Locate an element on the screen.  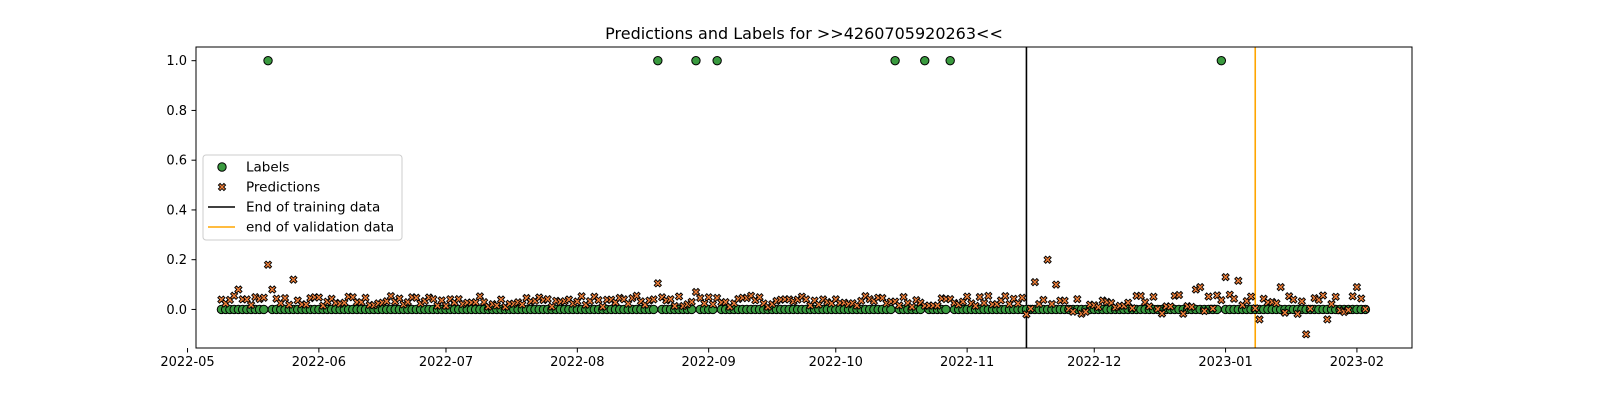
legend-label: End of training data is located at coordinates (313, 208).